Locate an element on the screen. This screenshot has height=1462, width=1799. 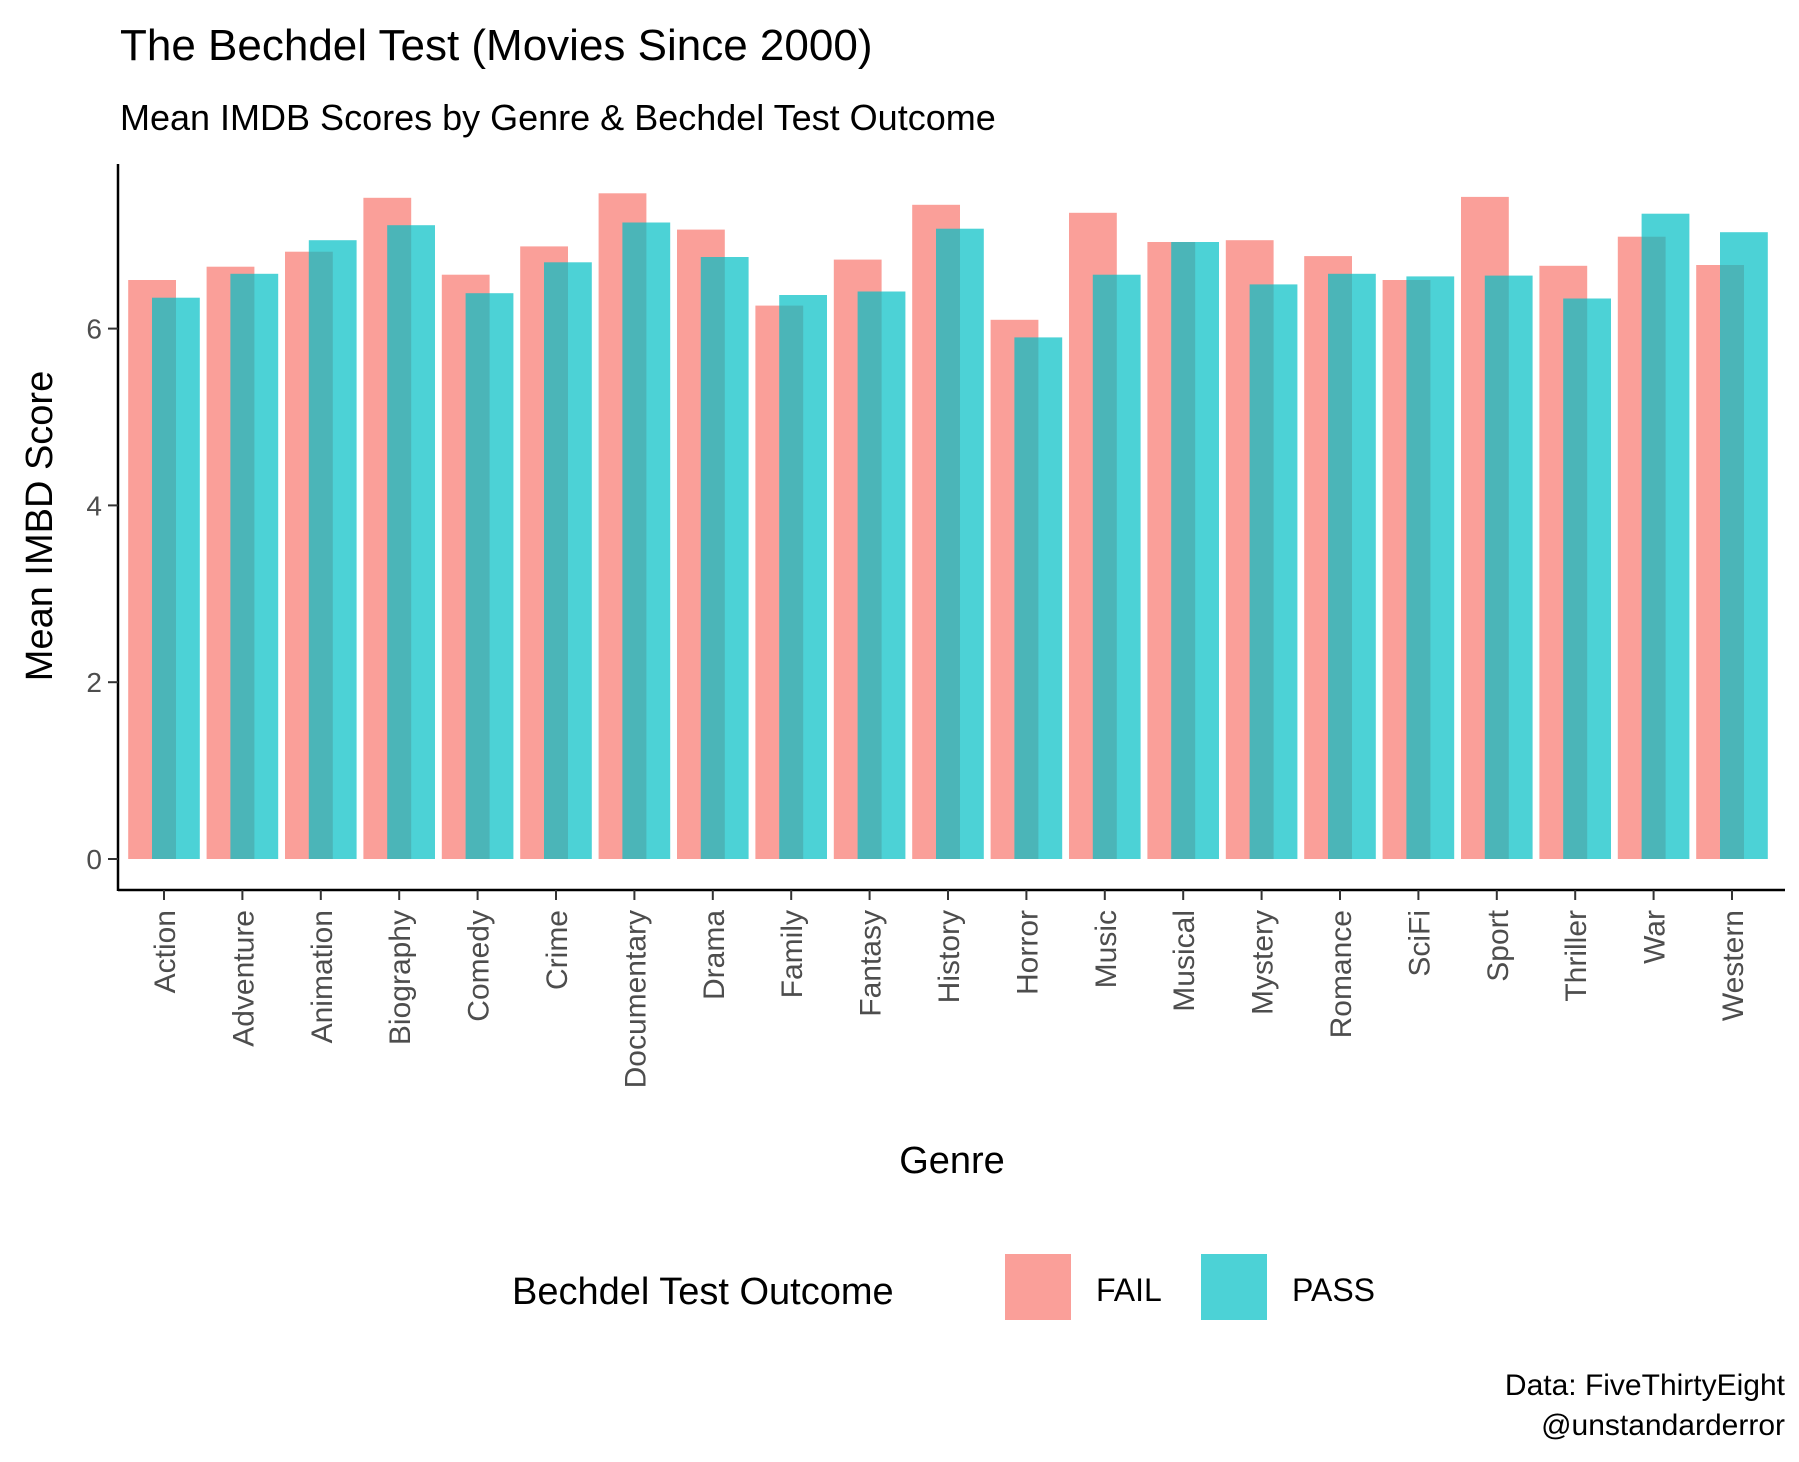
bar-pass-action is located at coordinates (176, 578).